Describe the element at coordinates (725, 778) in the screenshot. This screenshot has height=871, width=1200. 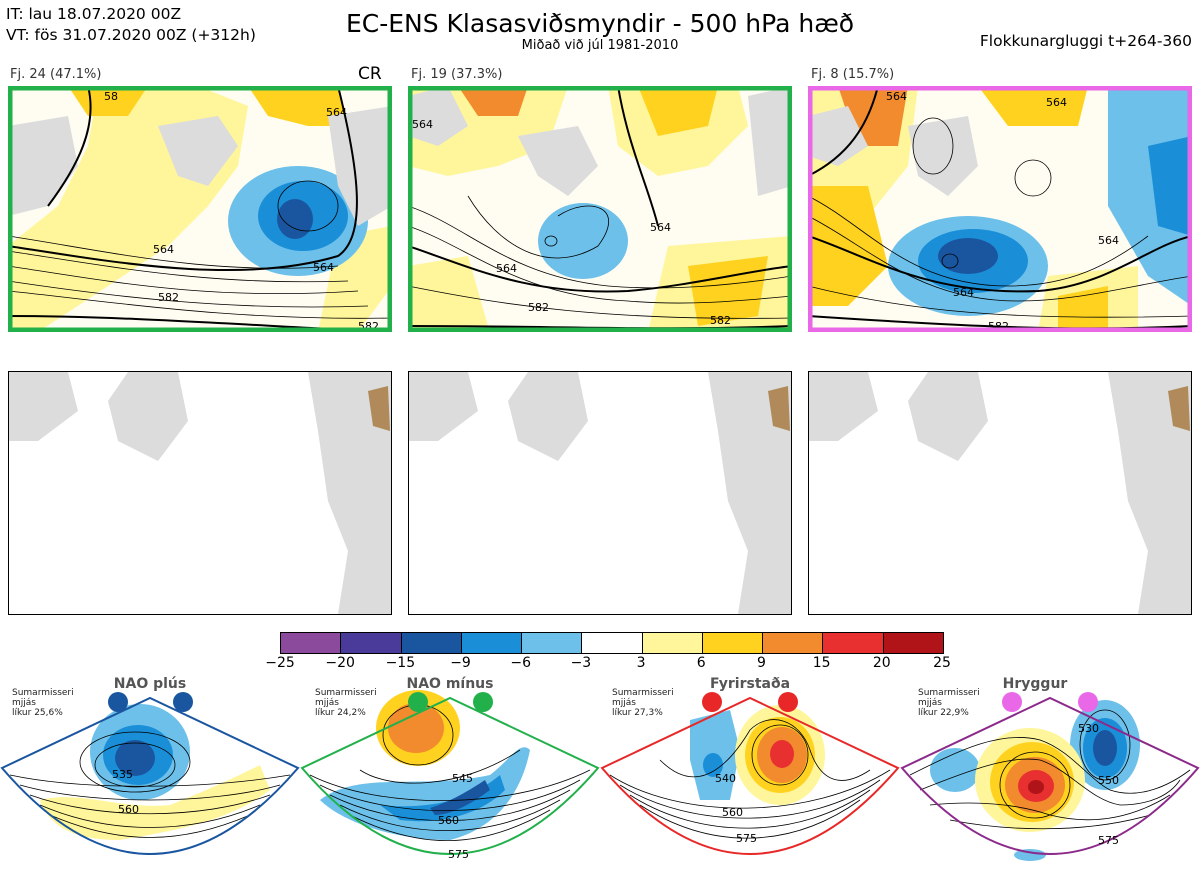
I see `contour-label: 540` at that location.